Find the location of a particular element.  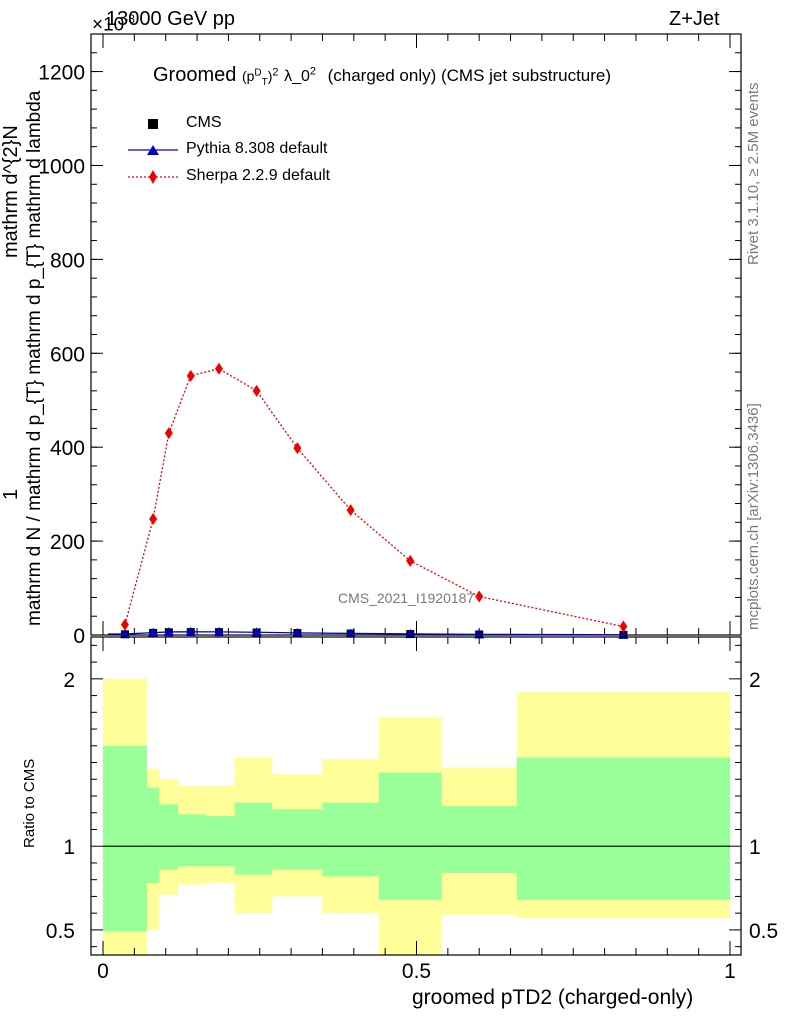

legend-marker-pythia is located at coordinates (153, 150).